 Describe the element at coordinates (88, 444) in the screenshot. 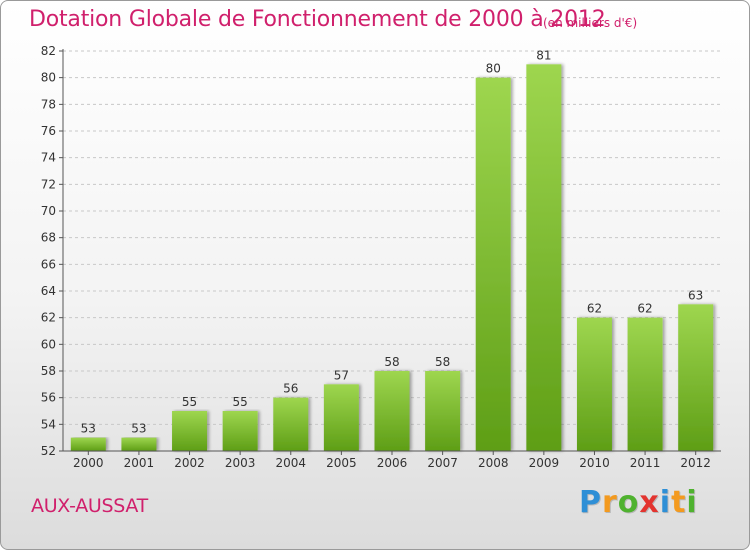

I see `bar-2000` at that location.